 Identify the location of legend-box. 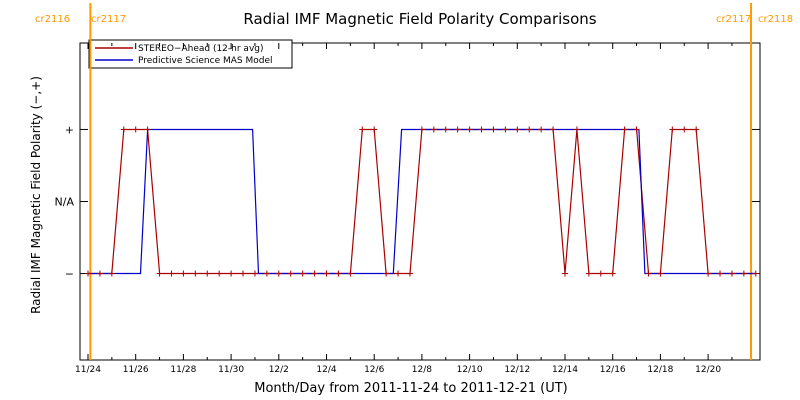
(190, 54).